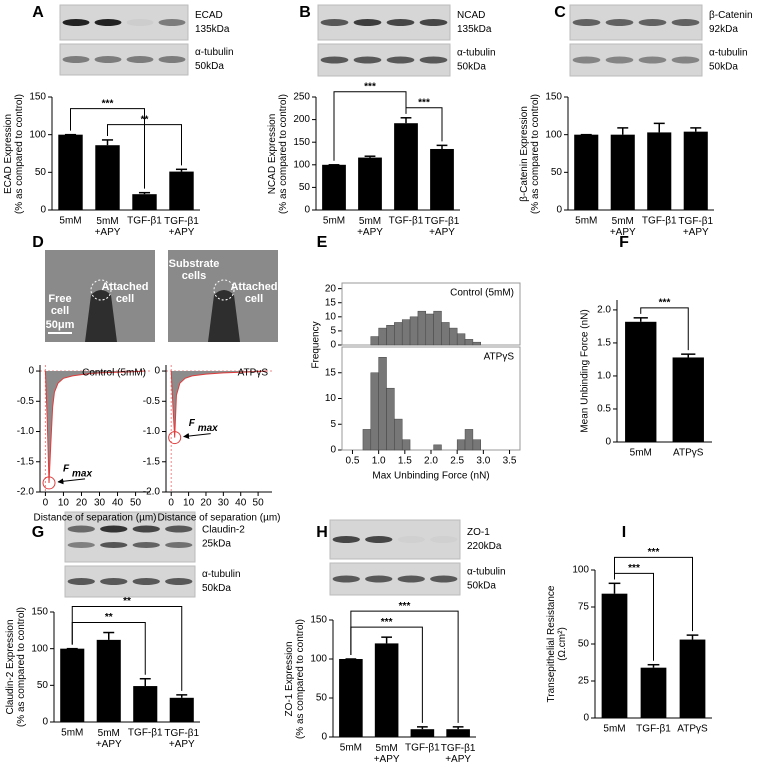 The image size is (778, 769). I want to click on blot-strip, so click(130, 537).